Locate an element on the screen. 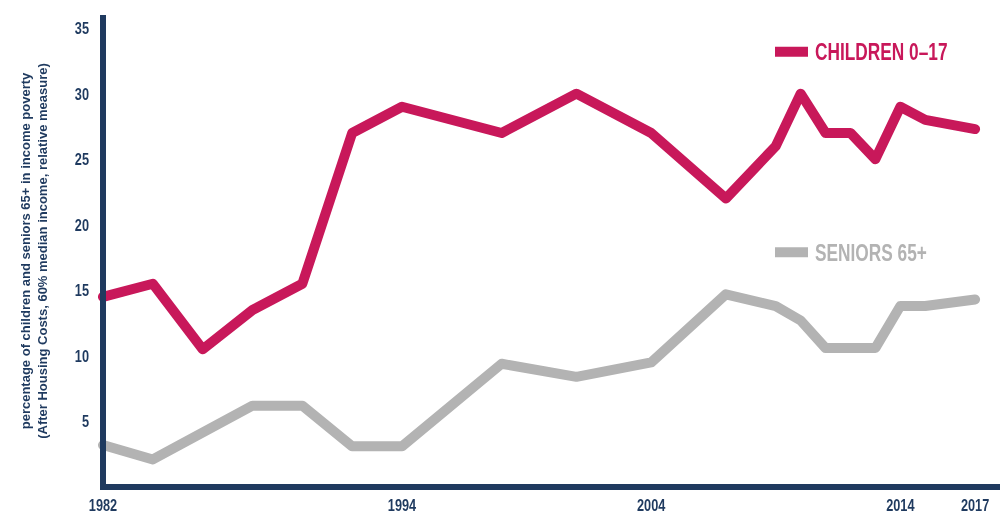 Image resolution: width=1006 pixels, height=519 pixels. y-tick-label: 30 is located at coordinates (81, 93).